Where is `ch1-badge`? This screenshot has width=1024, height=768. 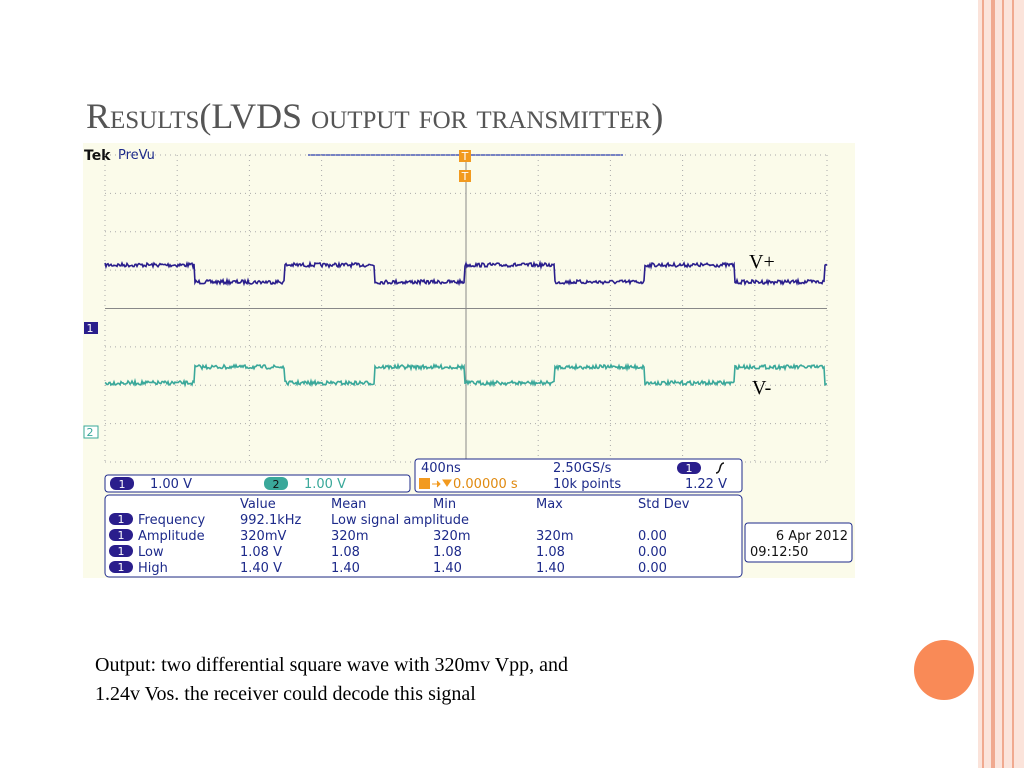 ch1-badge is located at coordinates (122, 483).